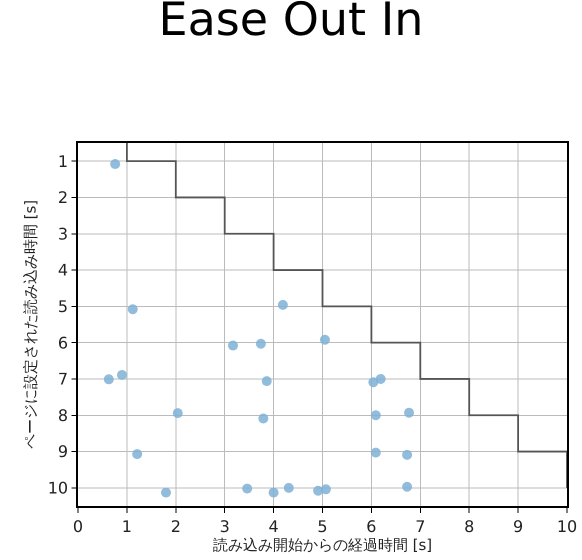 The height and width of the screenshot is (560, 582). Describe the element at coordinates (78, 526) in the screenshot. I see `x-tick-label: 0` at that location.